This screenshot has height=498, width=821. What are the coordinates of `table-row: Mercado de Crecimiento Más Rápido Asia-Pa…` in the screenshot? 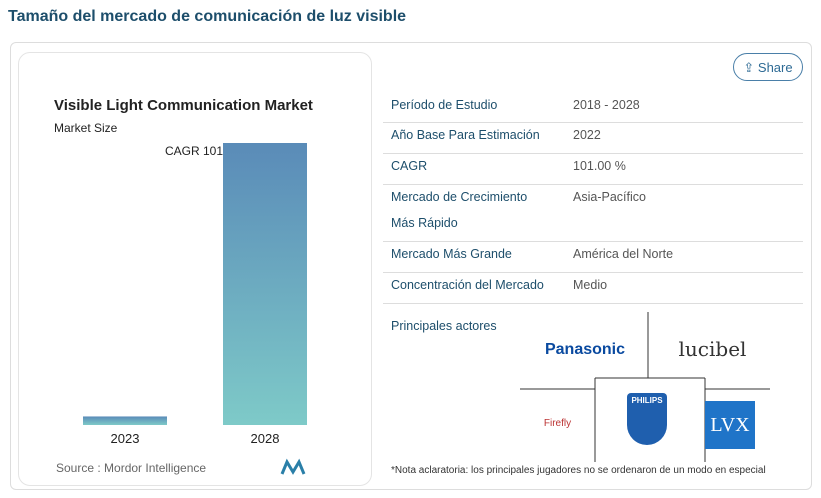 It's located at (593, 213).